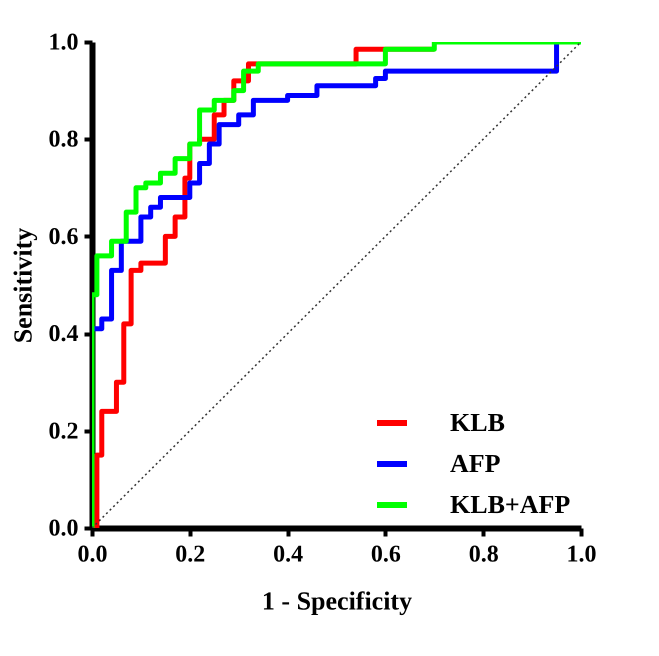  Describe the element at coordinates (63, 431) in the screenshot. I see `y-tick-label: 0.2` at that location.